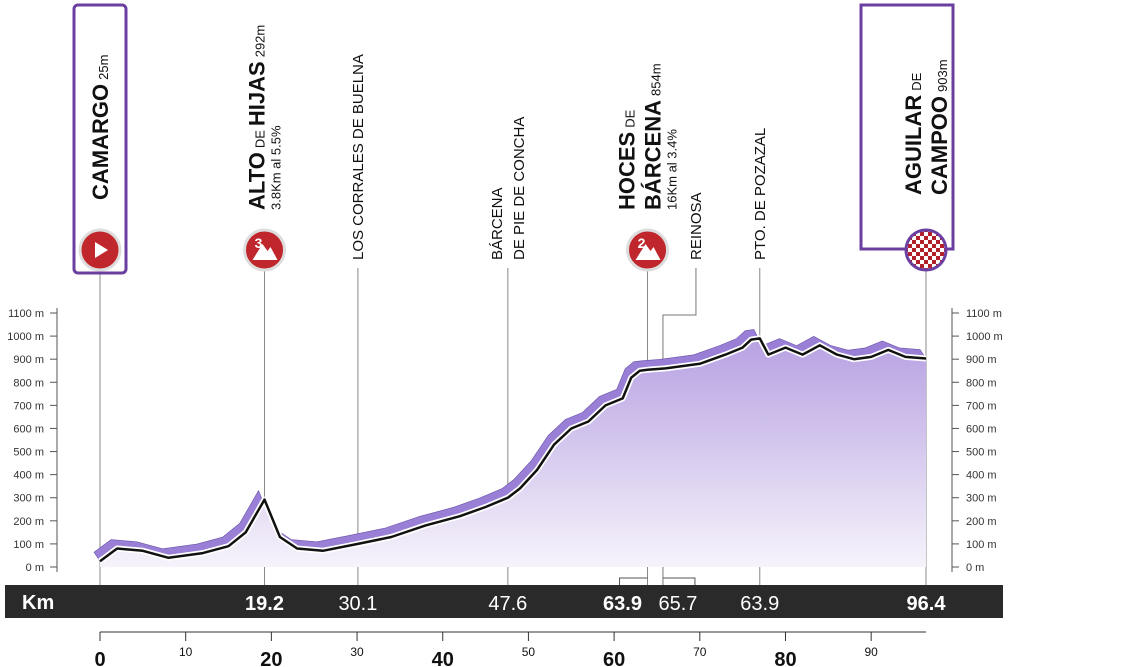 The image size is (1138, 667). What do you see at coordinates (700, 652) in the screenshot?
I see `x-tick-label: 70` at bounding box center [700, 652].